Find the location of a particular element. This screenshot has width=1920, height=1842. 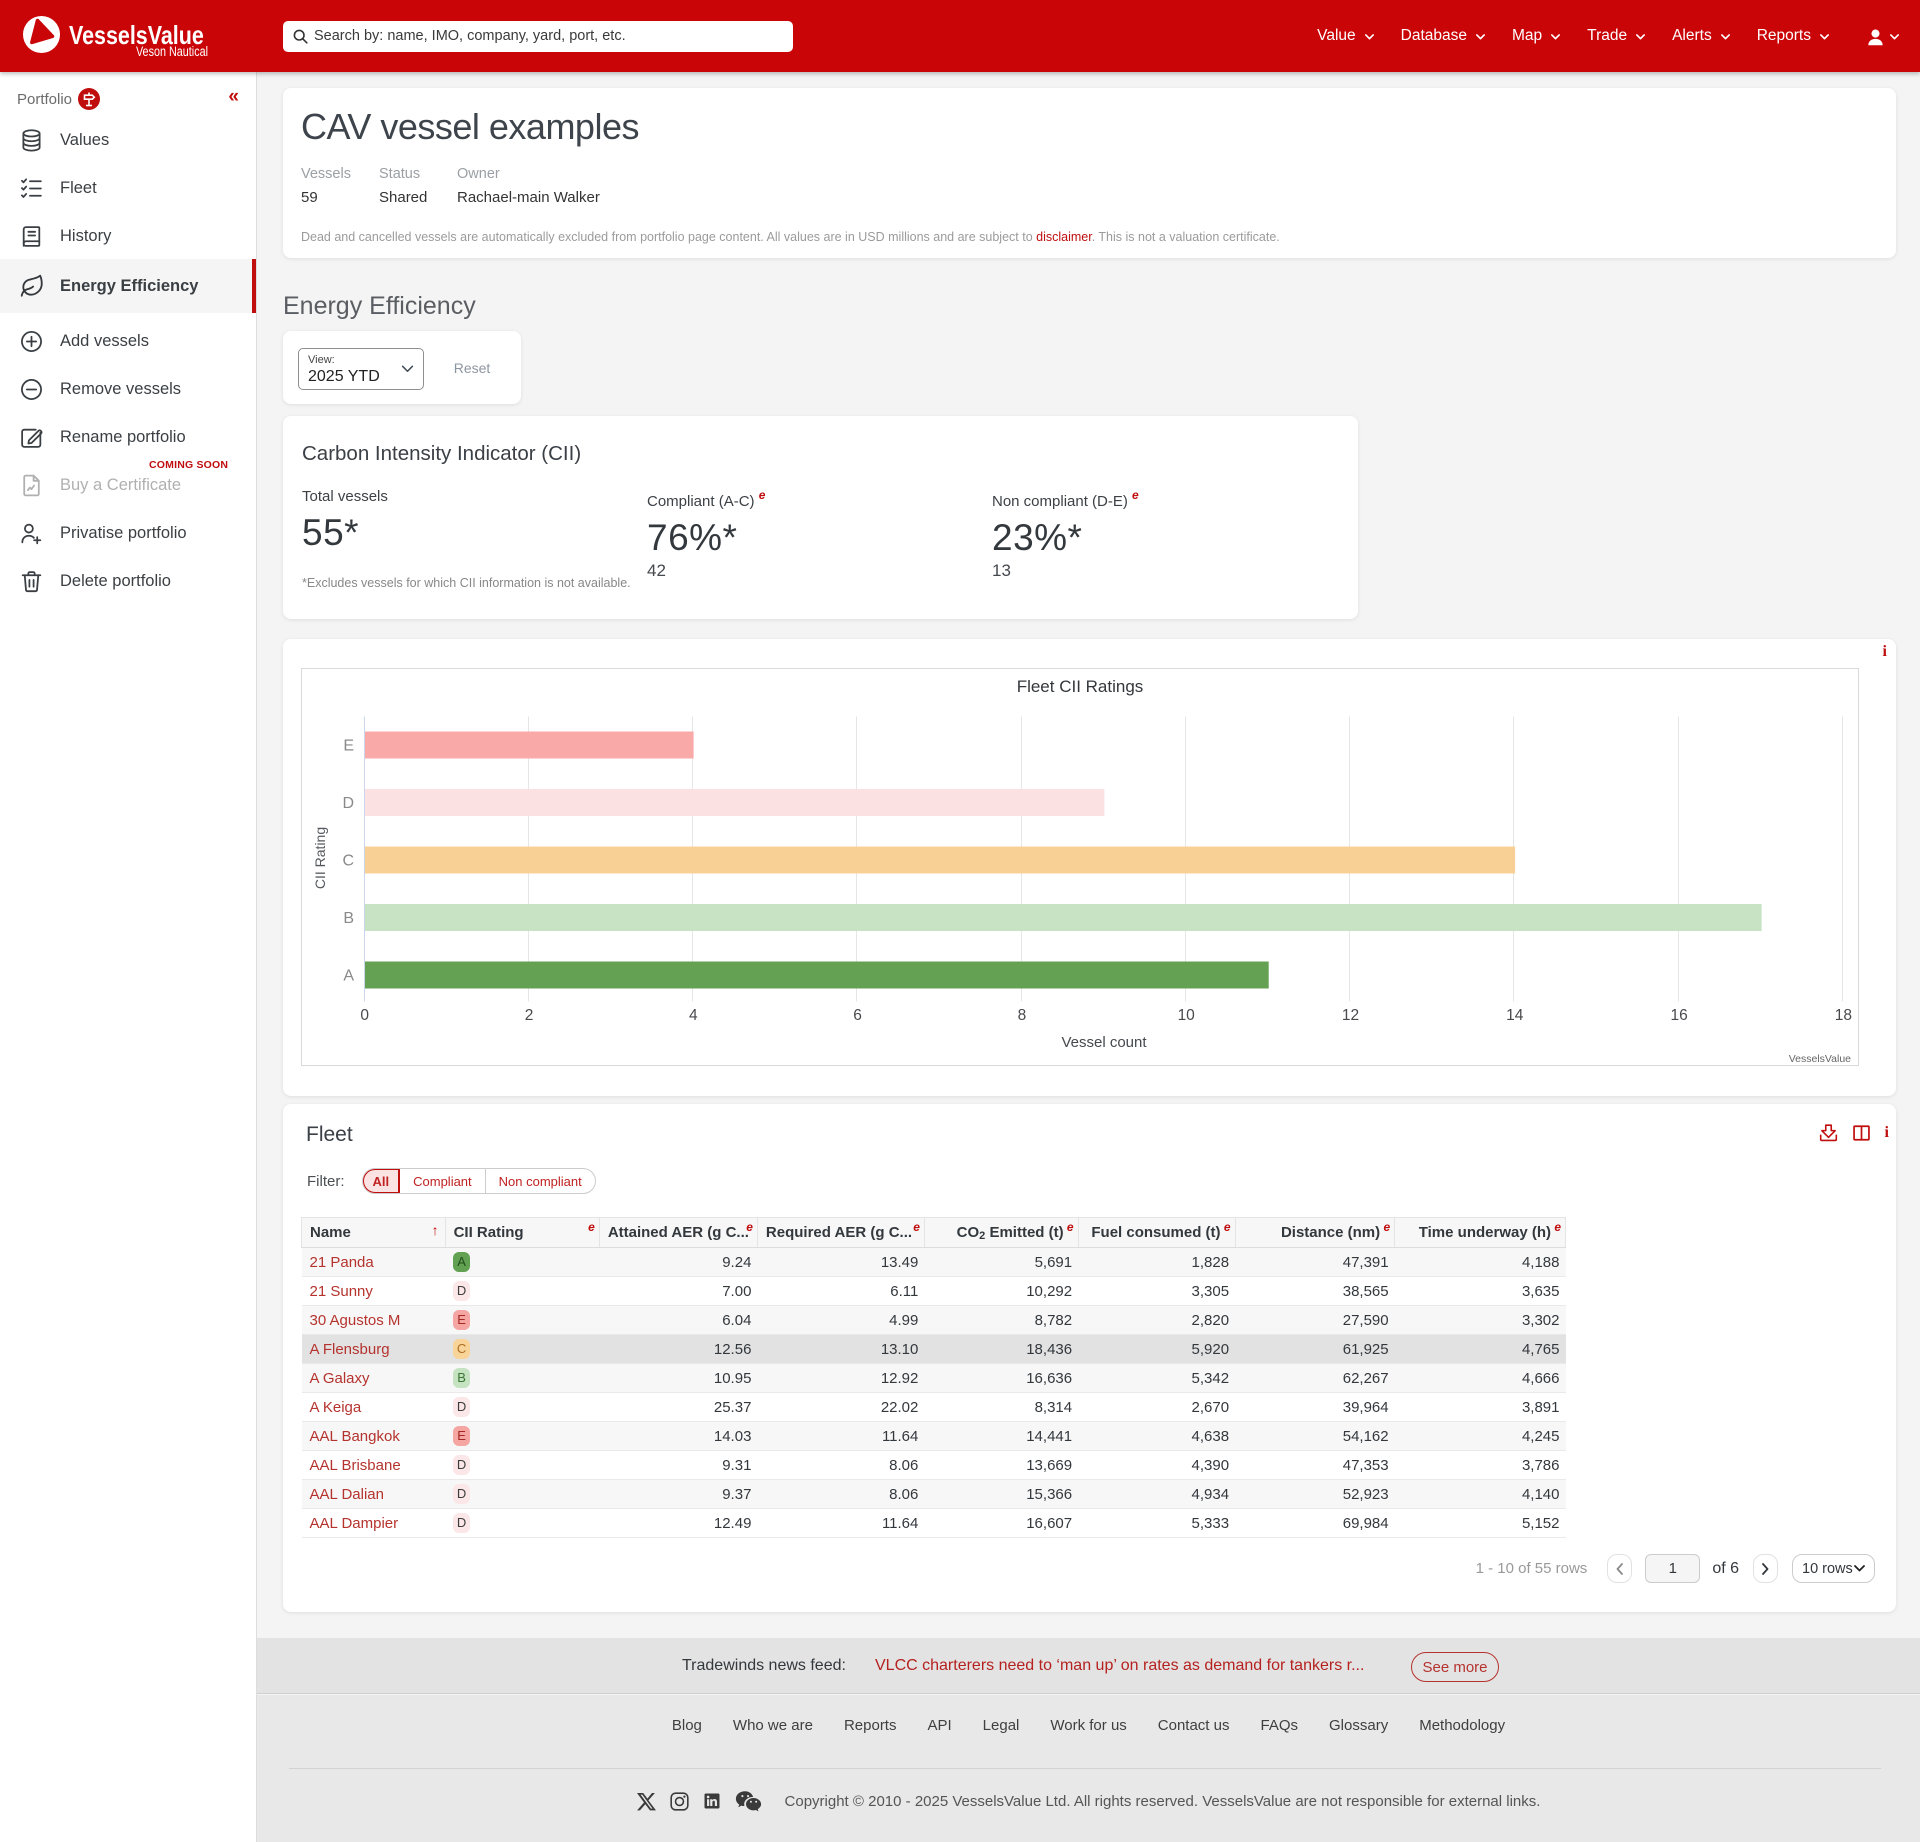

svg-text: 8 is located at coordinates (1022, 1015).